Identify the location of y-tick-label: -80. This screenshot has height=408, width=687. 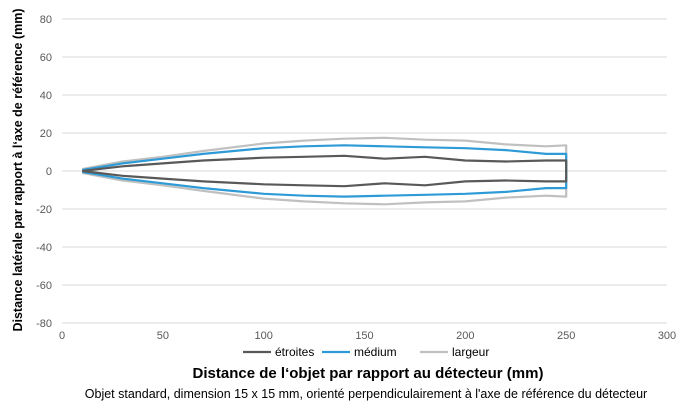
(44, 324).